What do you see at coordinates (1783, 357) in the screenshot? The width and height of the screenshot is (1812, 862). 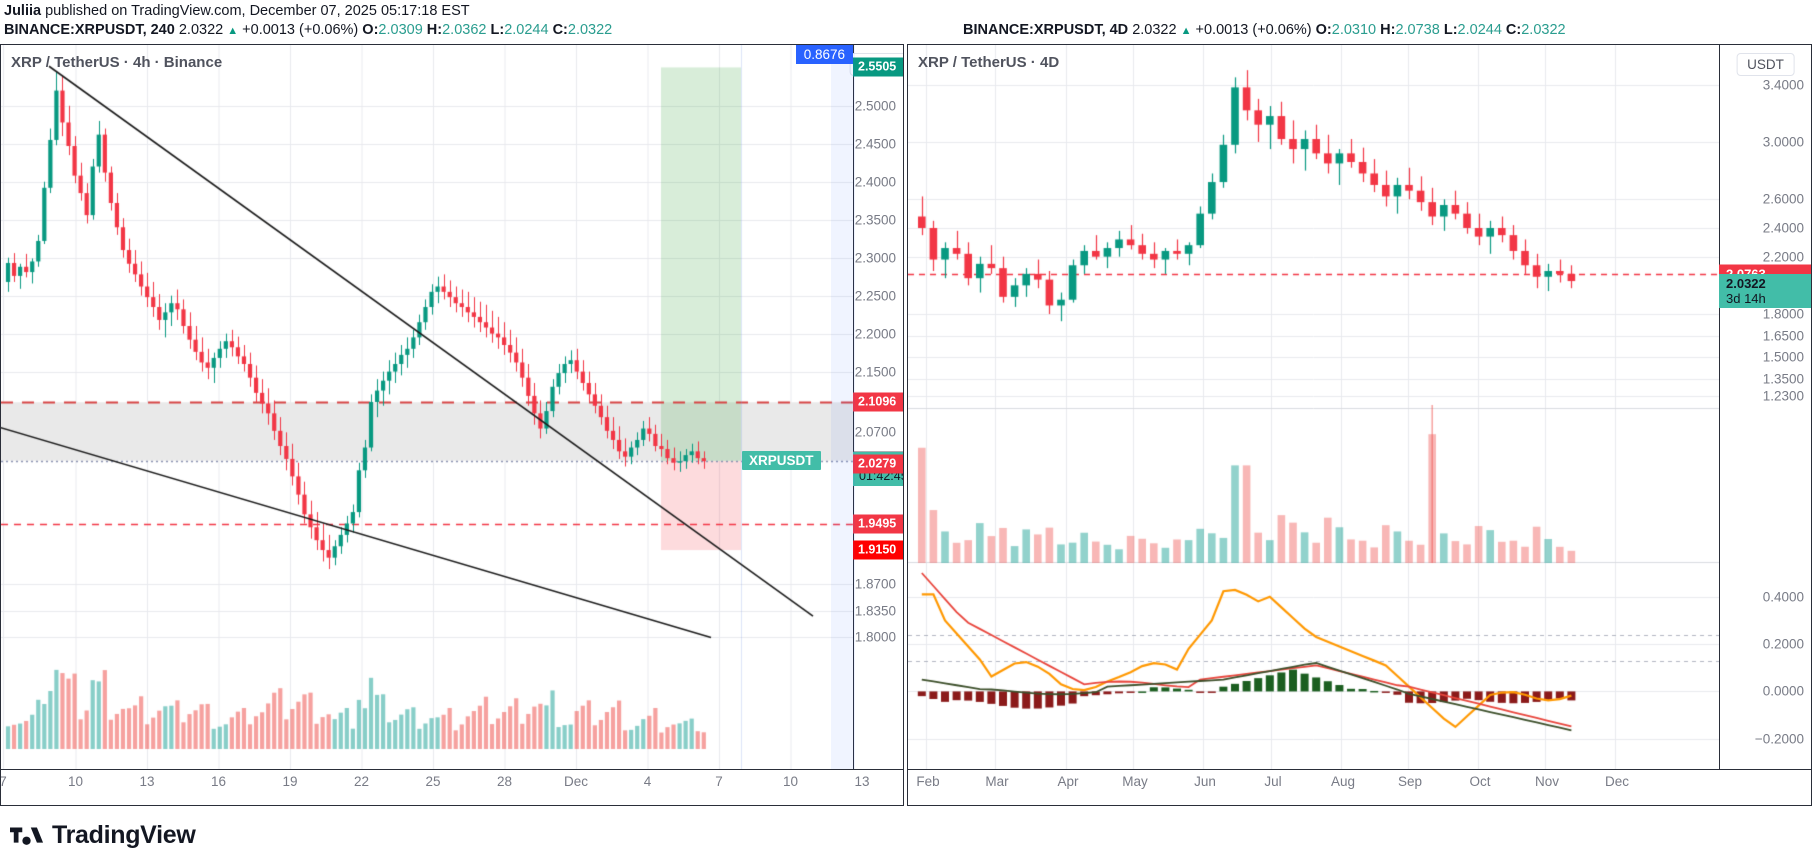 I see `right-y-tick-price: 1.5000` at bounding box center [1783, 357].